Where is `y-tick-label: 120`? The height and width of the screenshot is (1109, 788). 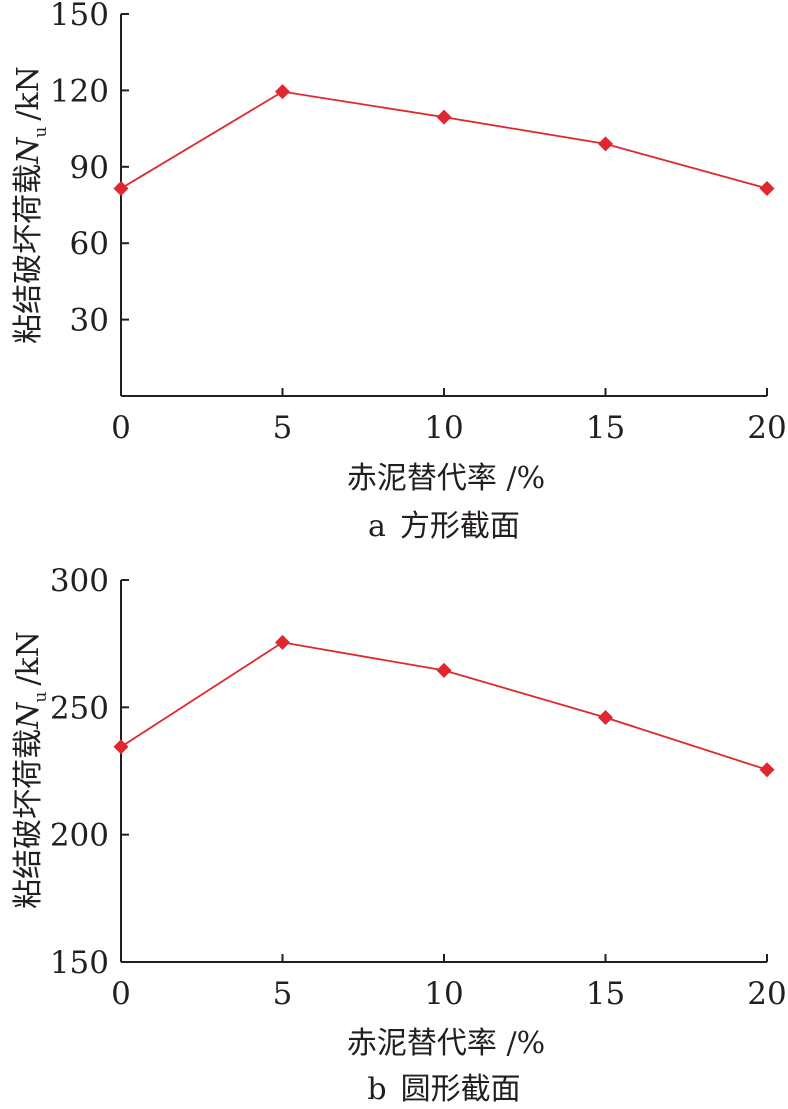 y-tick-label: 120 is located at coordinates (79, 91).